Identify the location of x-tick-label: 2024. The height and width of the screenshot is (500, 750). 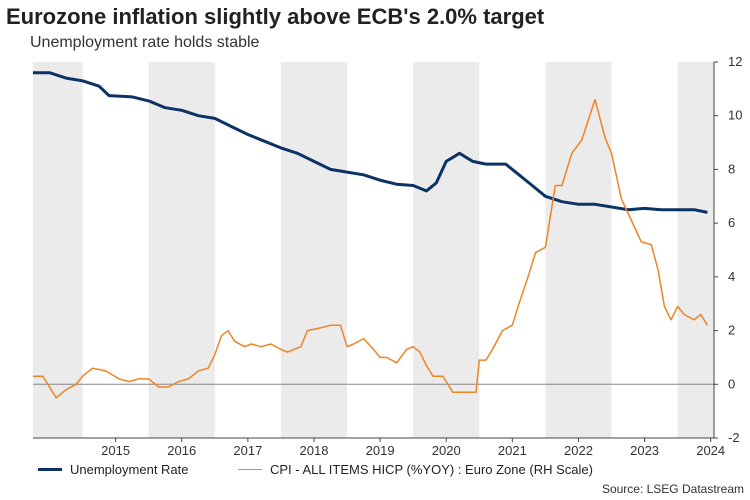
(710, 450).